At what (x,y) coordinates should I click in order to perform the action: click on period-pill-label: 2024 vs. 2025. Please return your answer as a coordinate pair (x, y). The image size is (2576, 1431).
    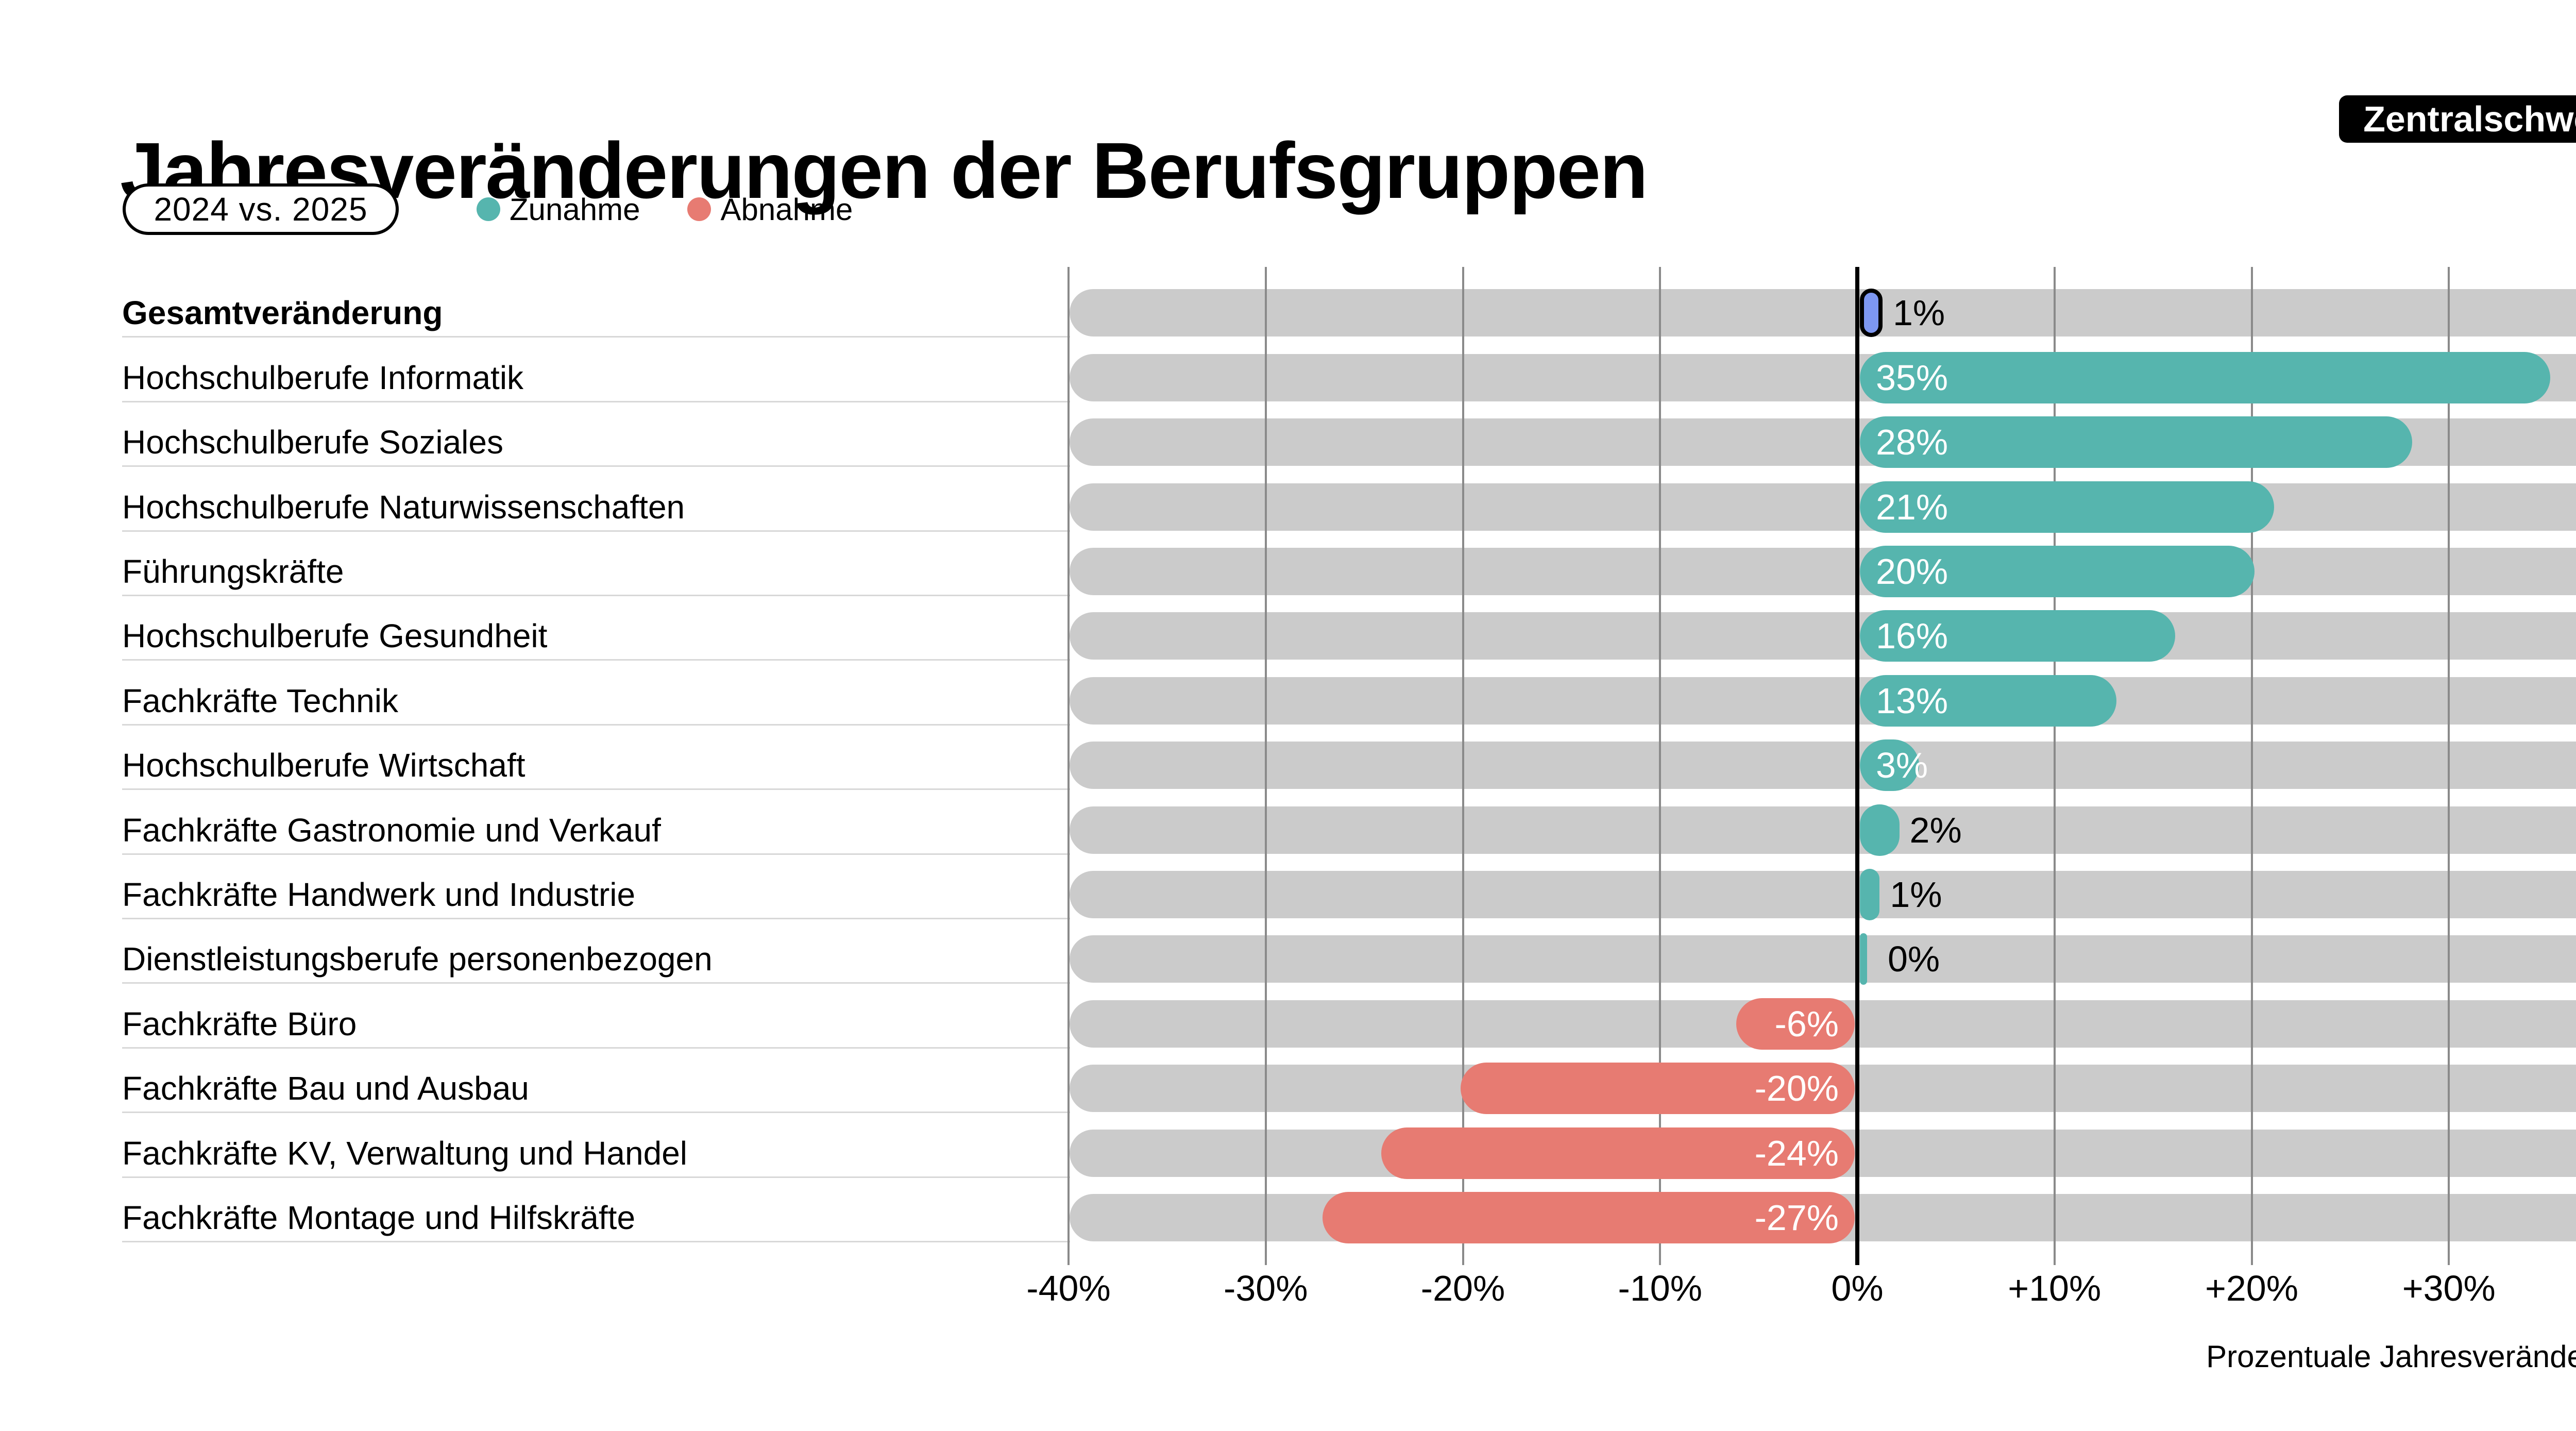
    Looking at the image, I should click on (261, 209).